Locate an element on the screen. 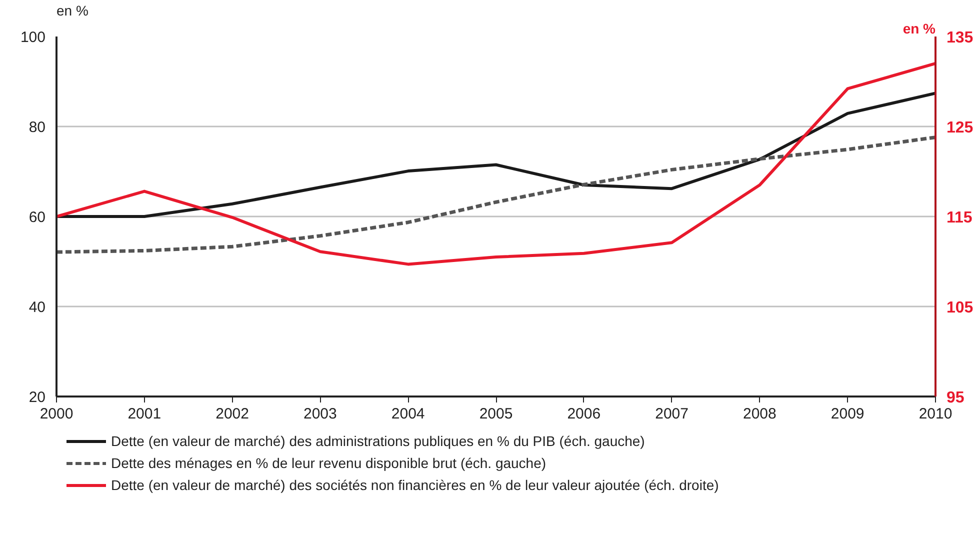  y-tick-label: 100 is located at coordinates (33, 37).